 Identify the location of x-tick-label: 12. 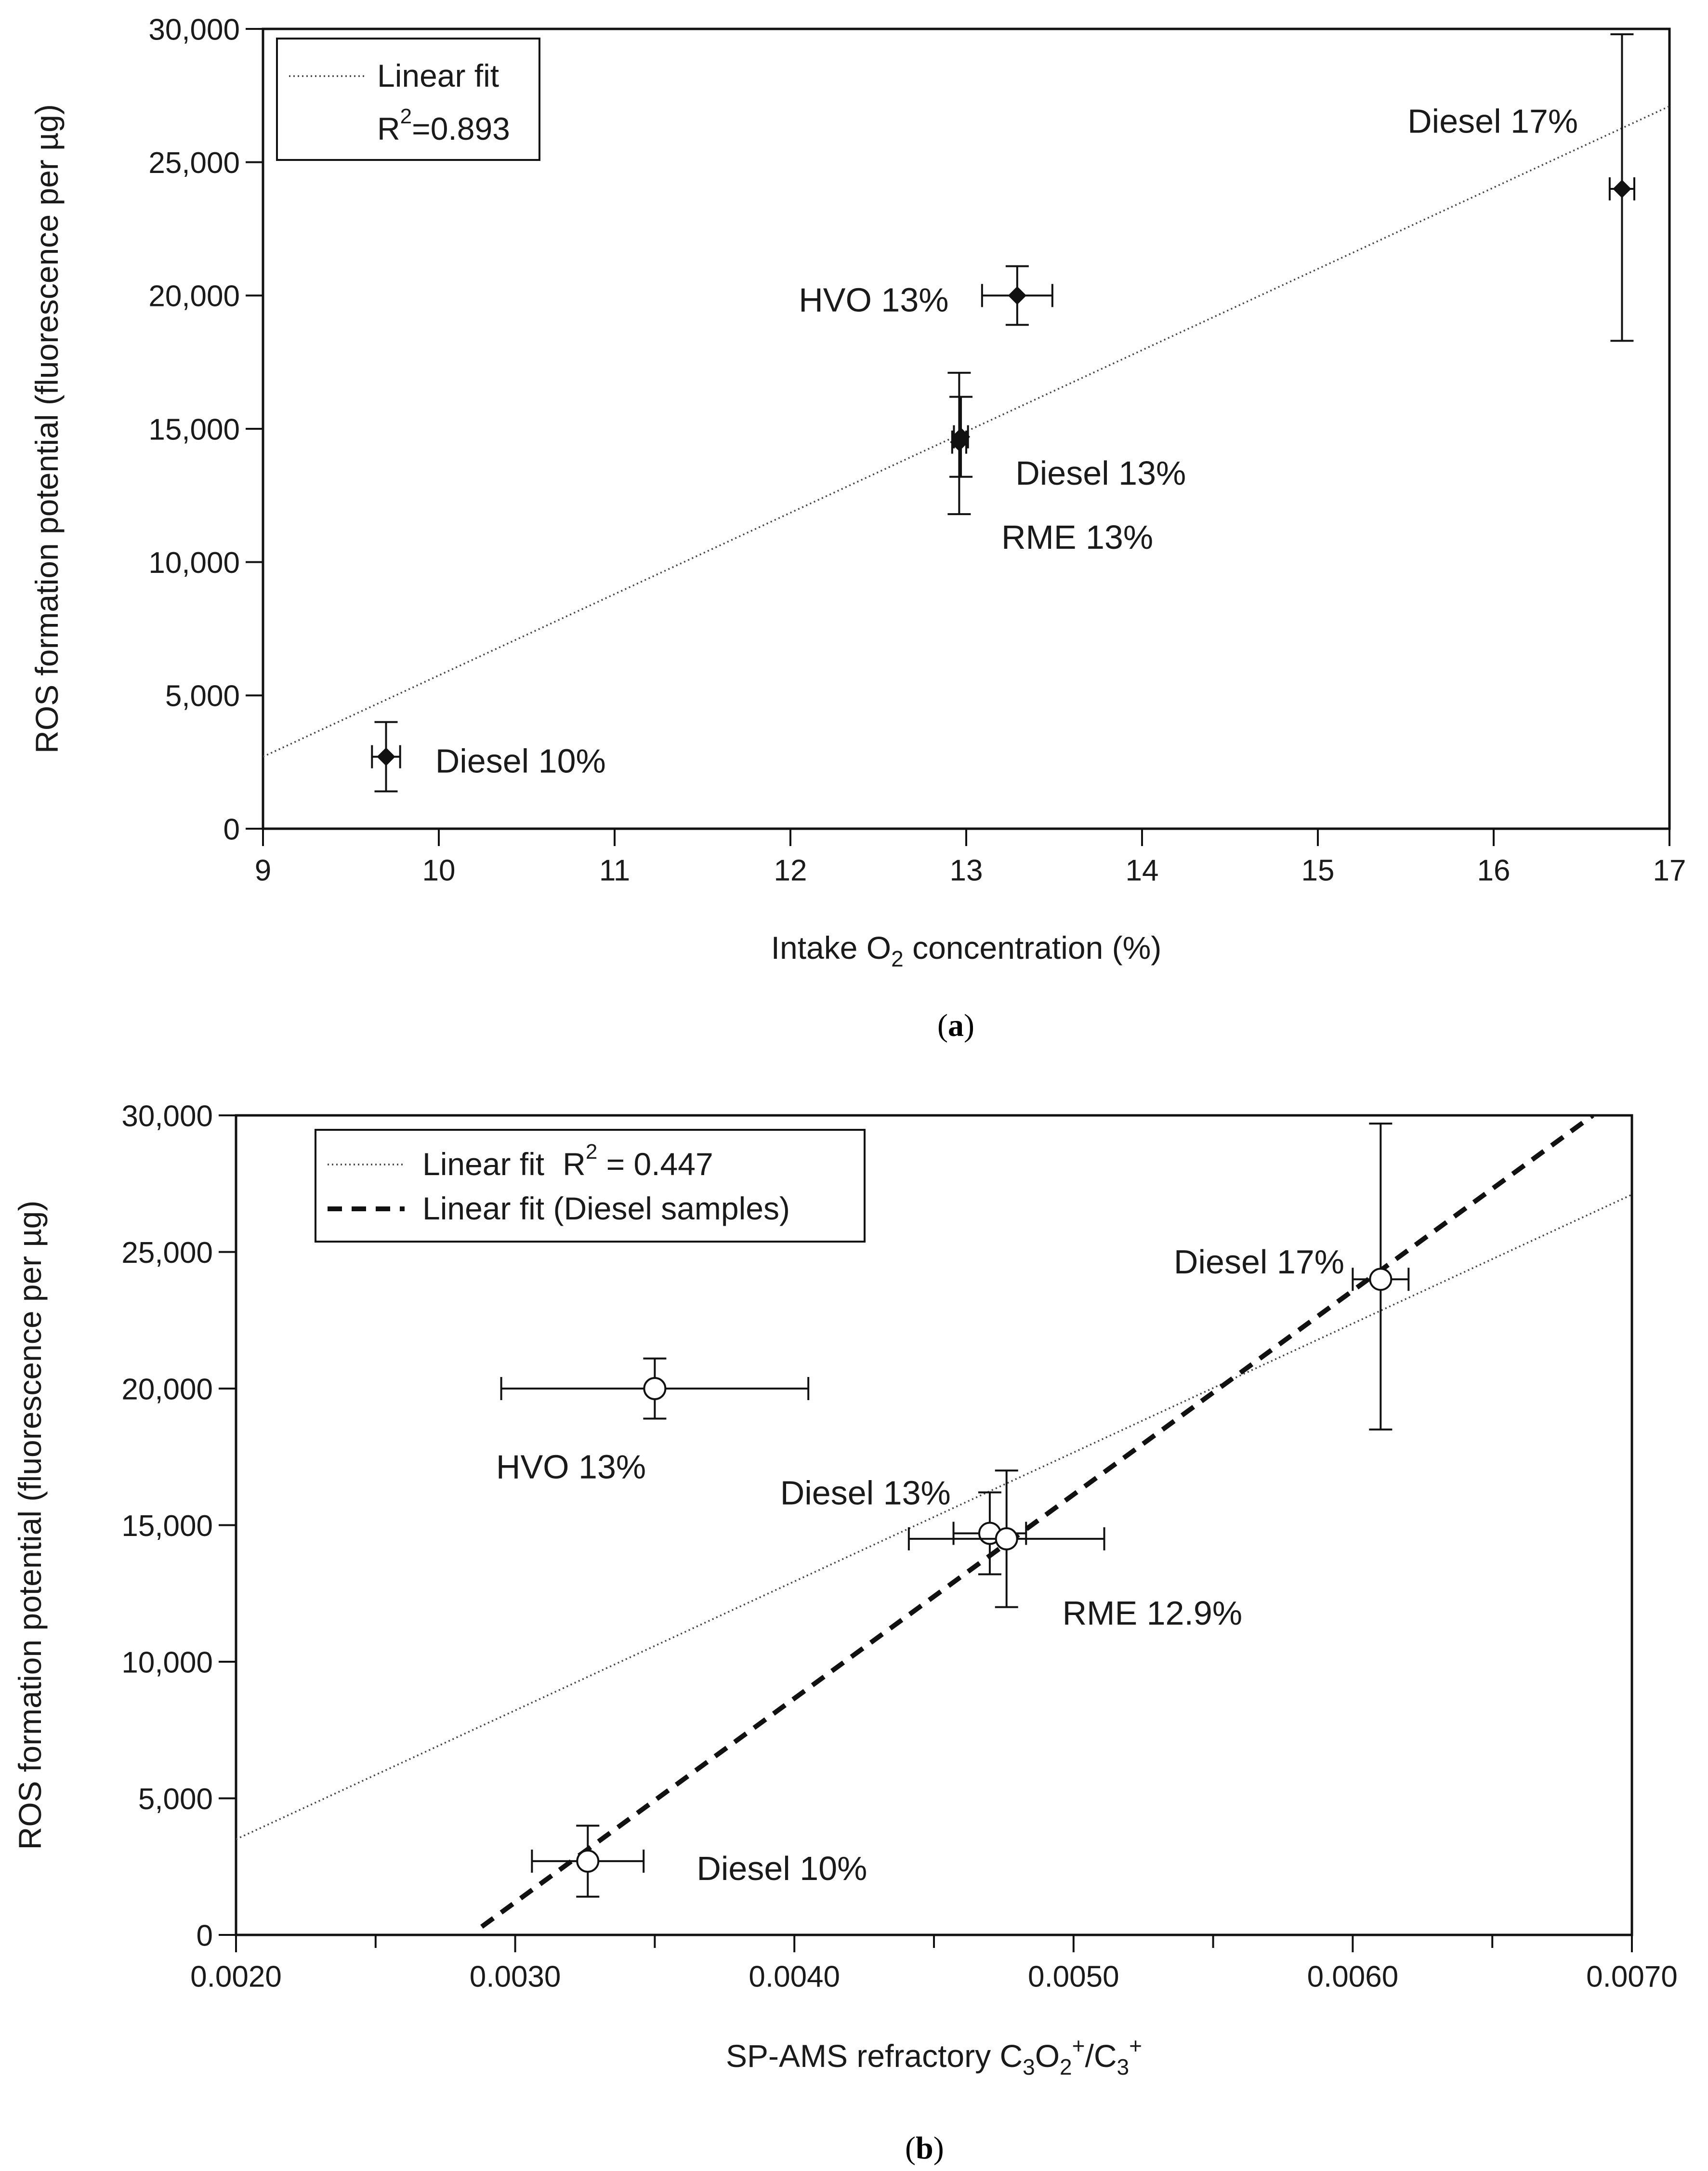
(791, 870).